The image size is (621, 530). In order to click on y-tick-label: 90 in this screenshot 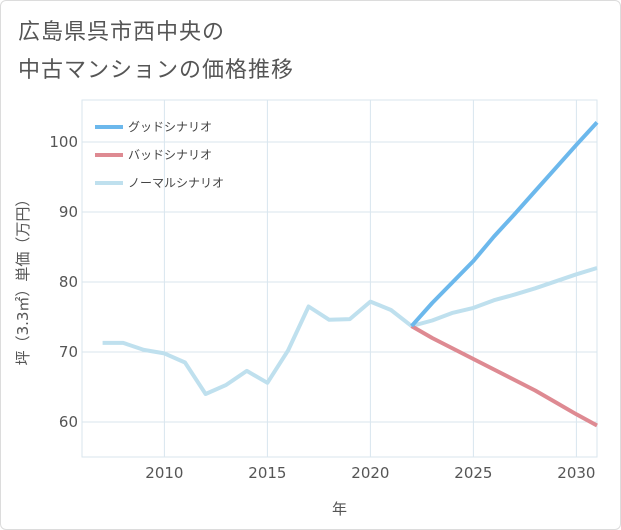, I will do `click(68, 212)`.